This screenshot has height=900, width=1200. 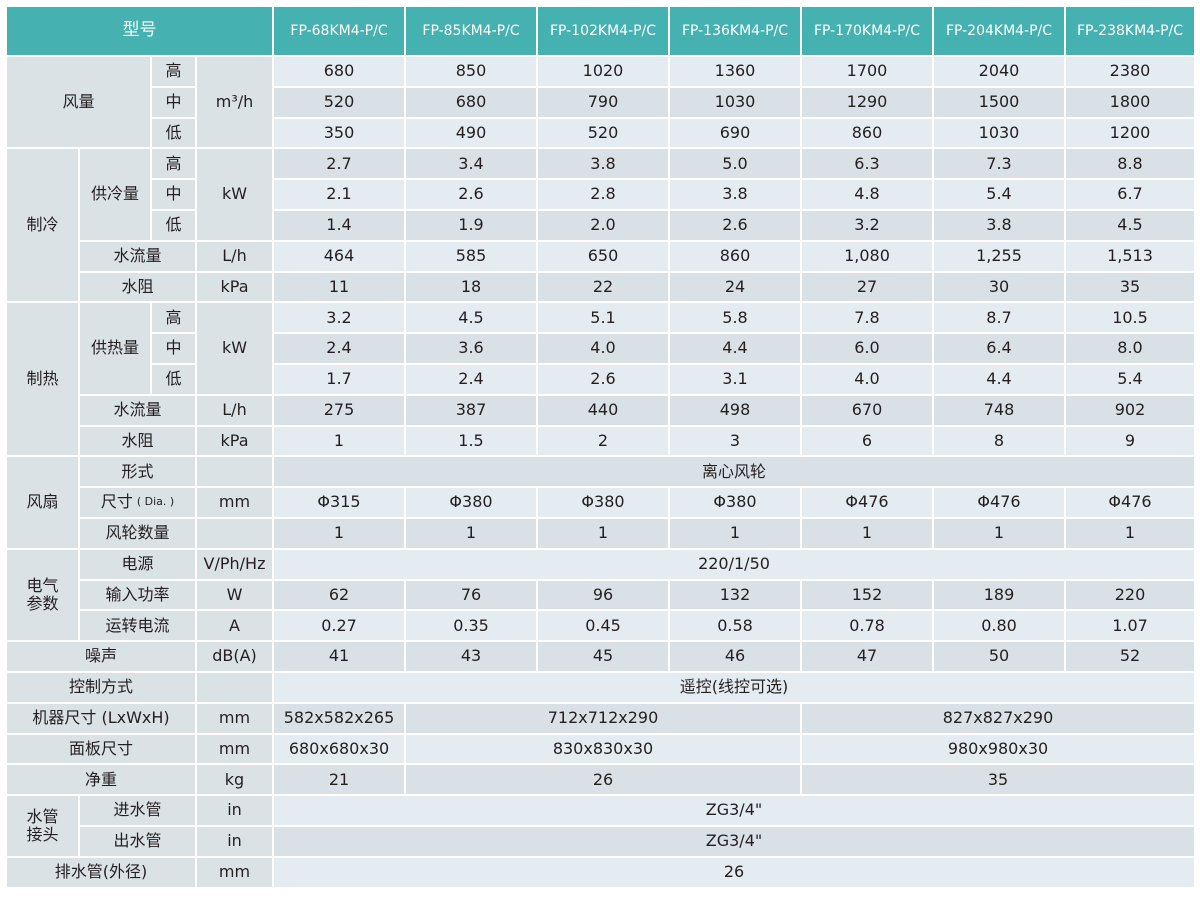 What do you see at coordinates (101, 780) in the screenshot?
I see `row-label-net-weight: 净重` at bounding box center [101, 780].